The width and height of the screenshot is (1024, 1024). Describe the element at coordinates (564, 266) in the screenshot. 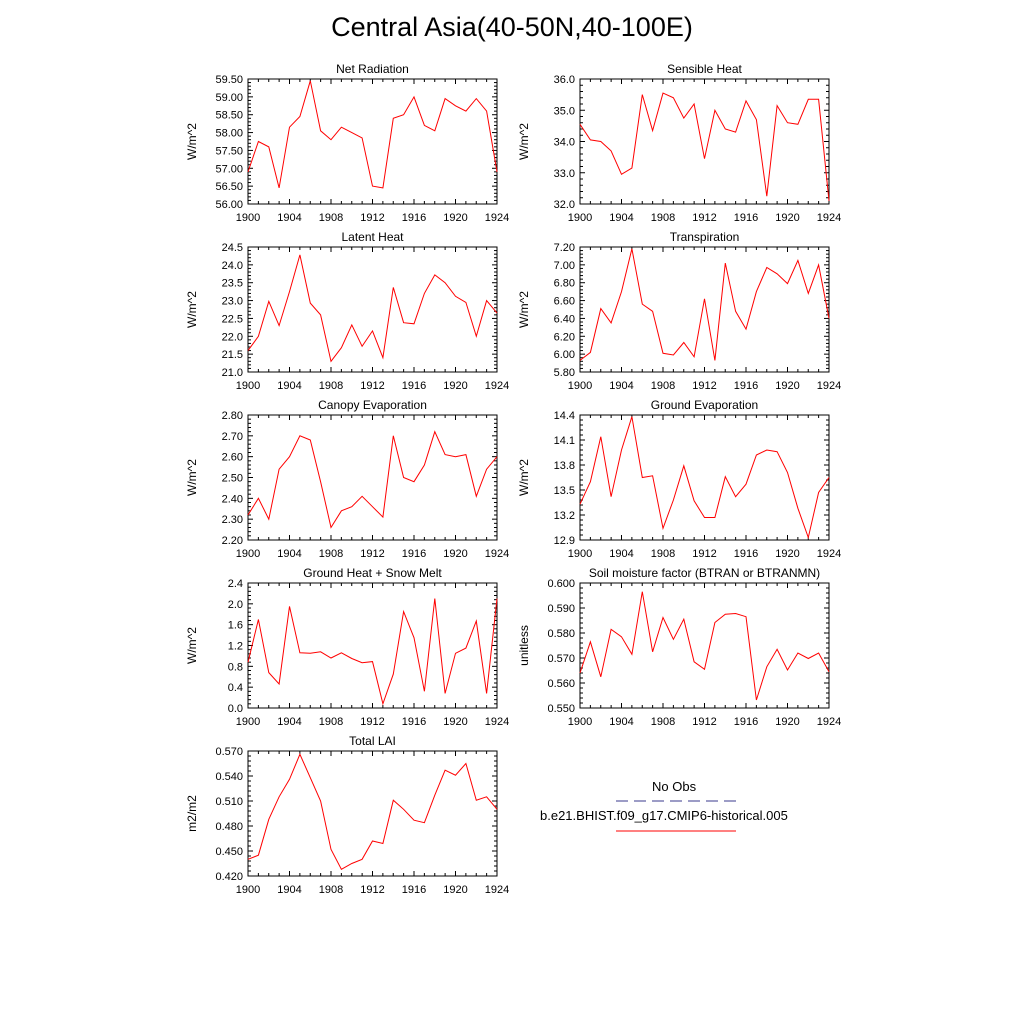

I see `y-tick-label: 7.00` at that location.